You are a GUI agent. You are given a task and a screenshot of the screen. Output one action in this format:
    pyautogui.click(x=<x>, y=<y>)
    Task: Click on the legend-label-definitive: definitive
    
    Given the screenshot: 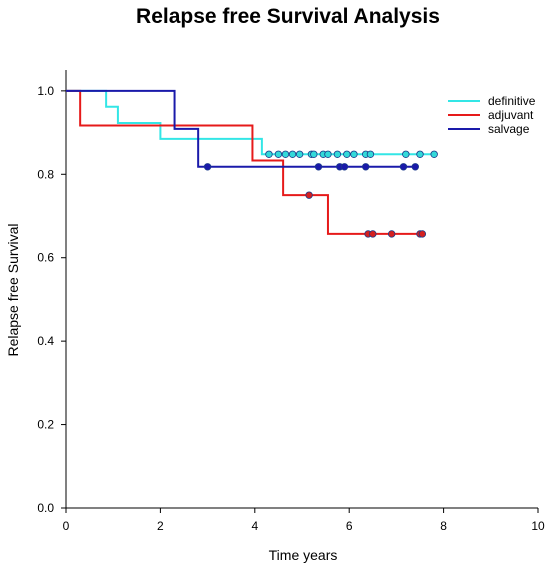 What is the action you would take?
    pyautogui.click(x=512, y=101)
    